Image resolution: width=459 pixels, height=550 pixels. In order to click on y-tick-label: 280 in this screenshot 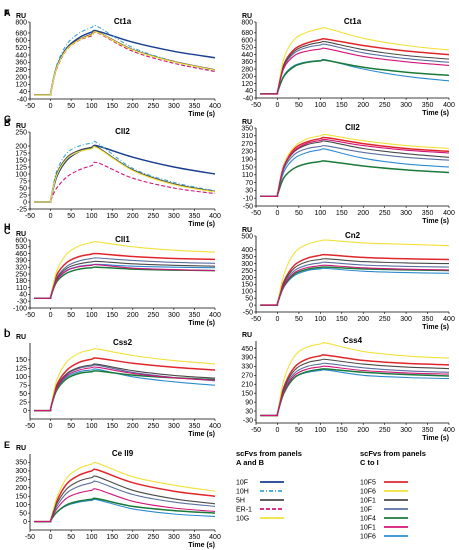, I will do `click(247, 69)`.